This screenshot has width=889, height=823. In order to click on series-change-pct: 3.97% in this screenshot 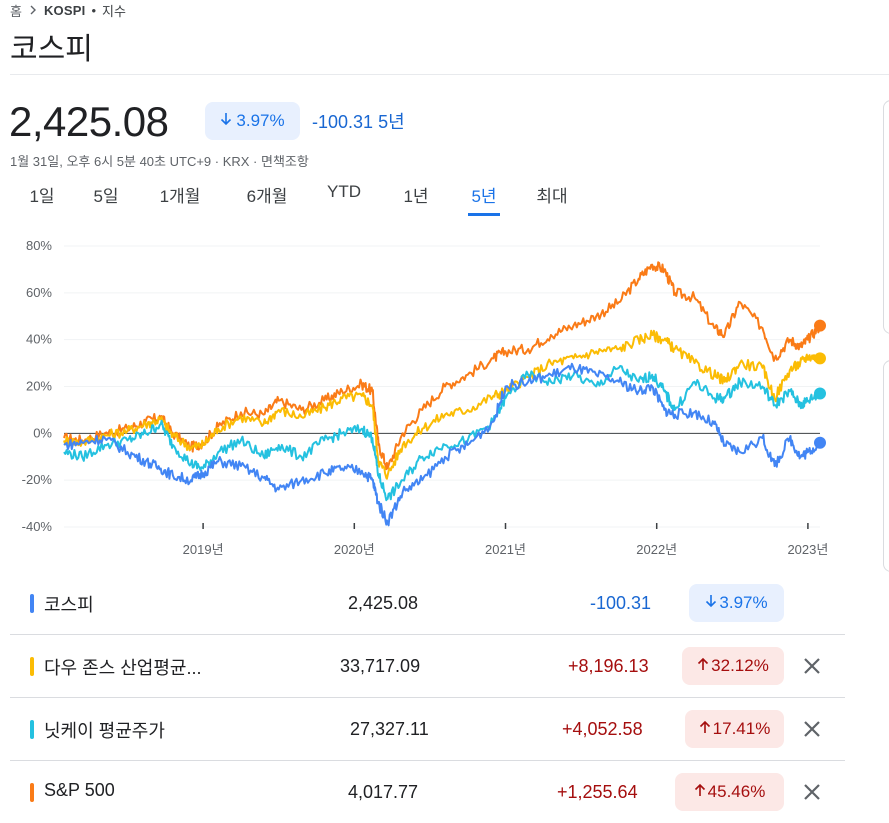, I will do `click(743, 602)`.